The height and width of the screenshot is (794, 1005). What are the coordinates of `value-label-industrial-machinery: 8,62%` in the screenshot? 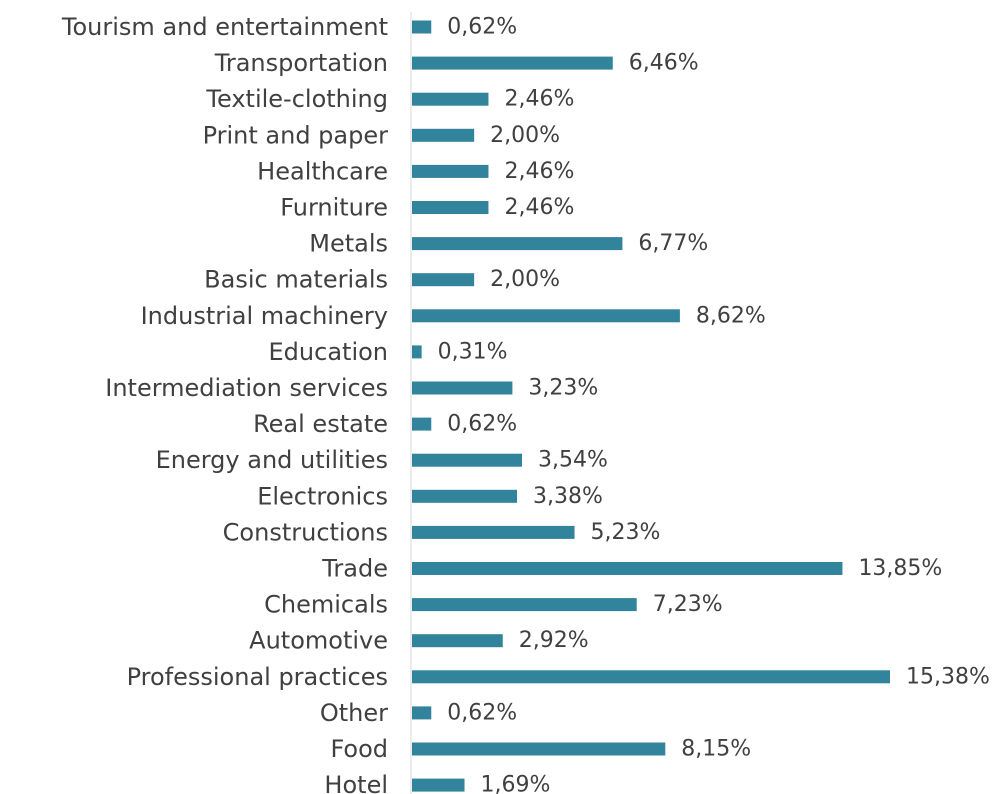 It's located at (731, 315).